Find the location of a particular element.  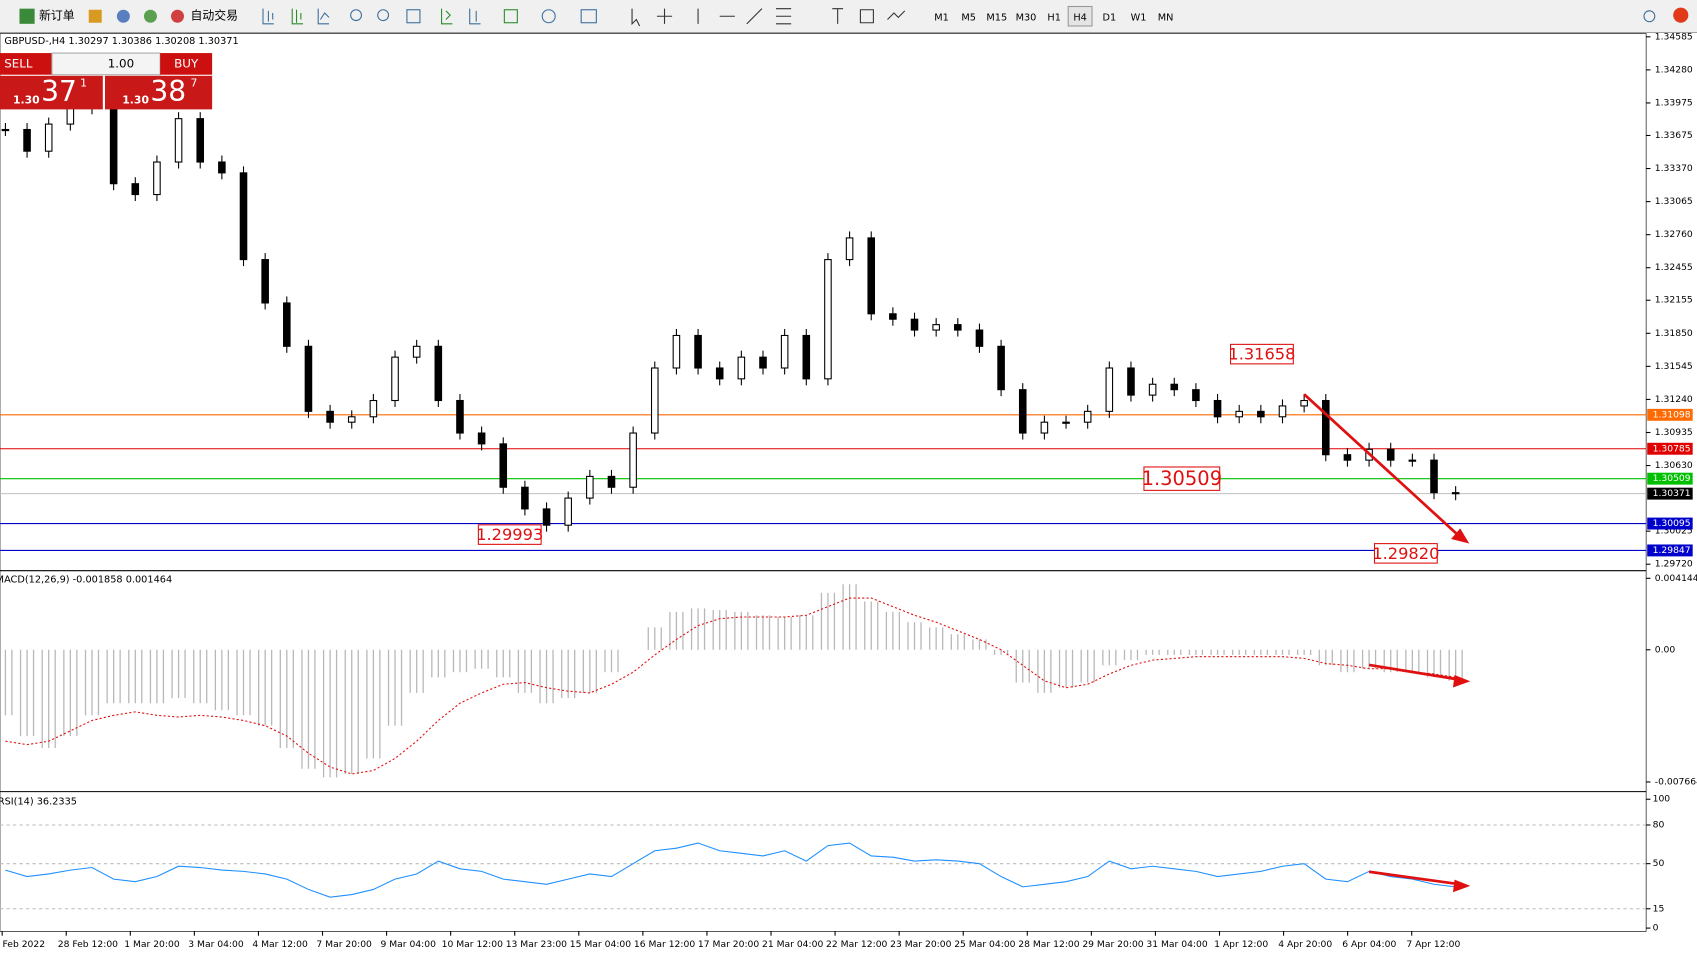

price-line-tag is located at coordinates (1670, 550).